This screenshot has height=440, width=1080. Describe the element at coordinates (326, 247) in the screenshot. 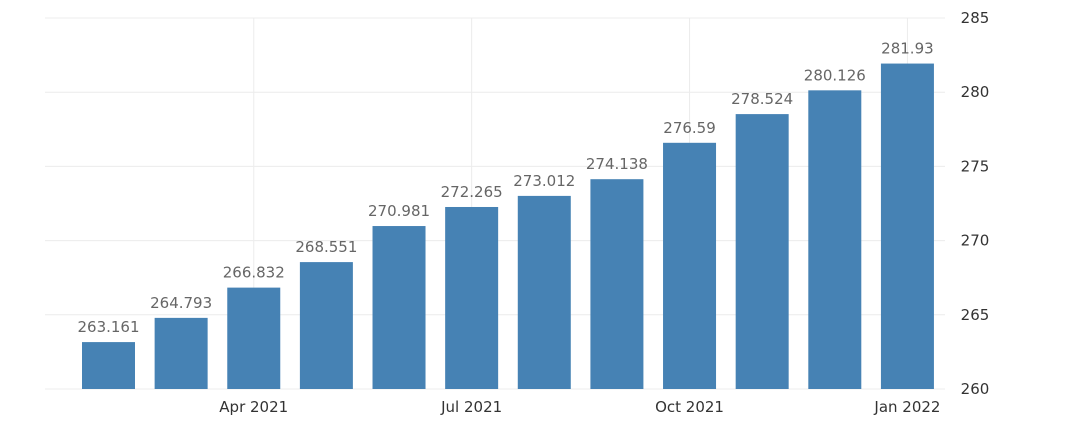

I see `data-label: 268.551` at that location.